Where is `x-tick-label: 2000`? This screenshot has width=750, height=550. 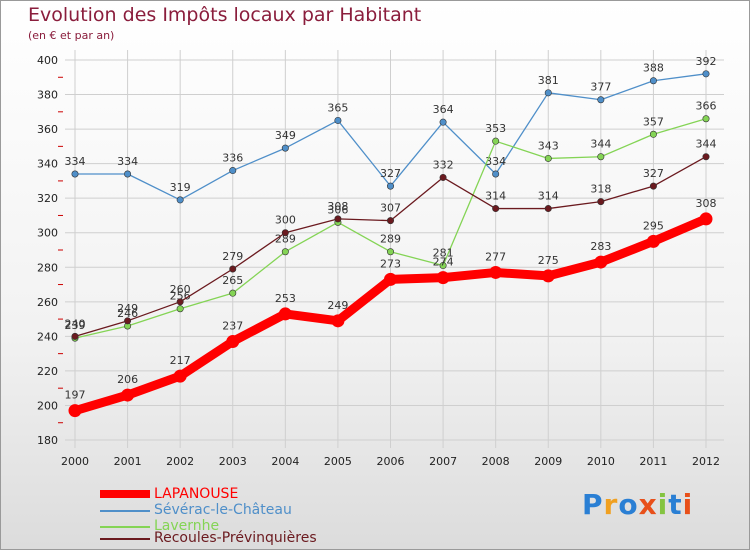 x-tick-label: 2000 is located at coordinates (75, 461).